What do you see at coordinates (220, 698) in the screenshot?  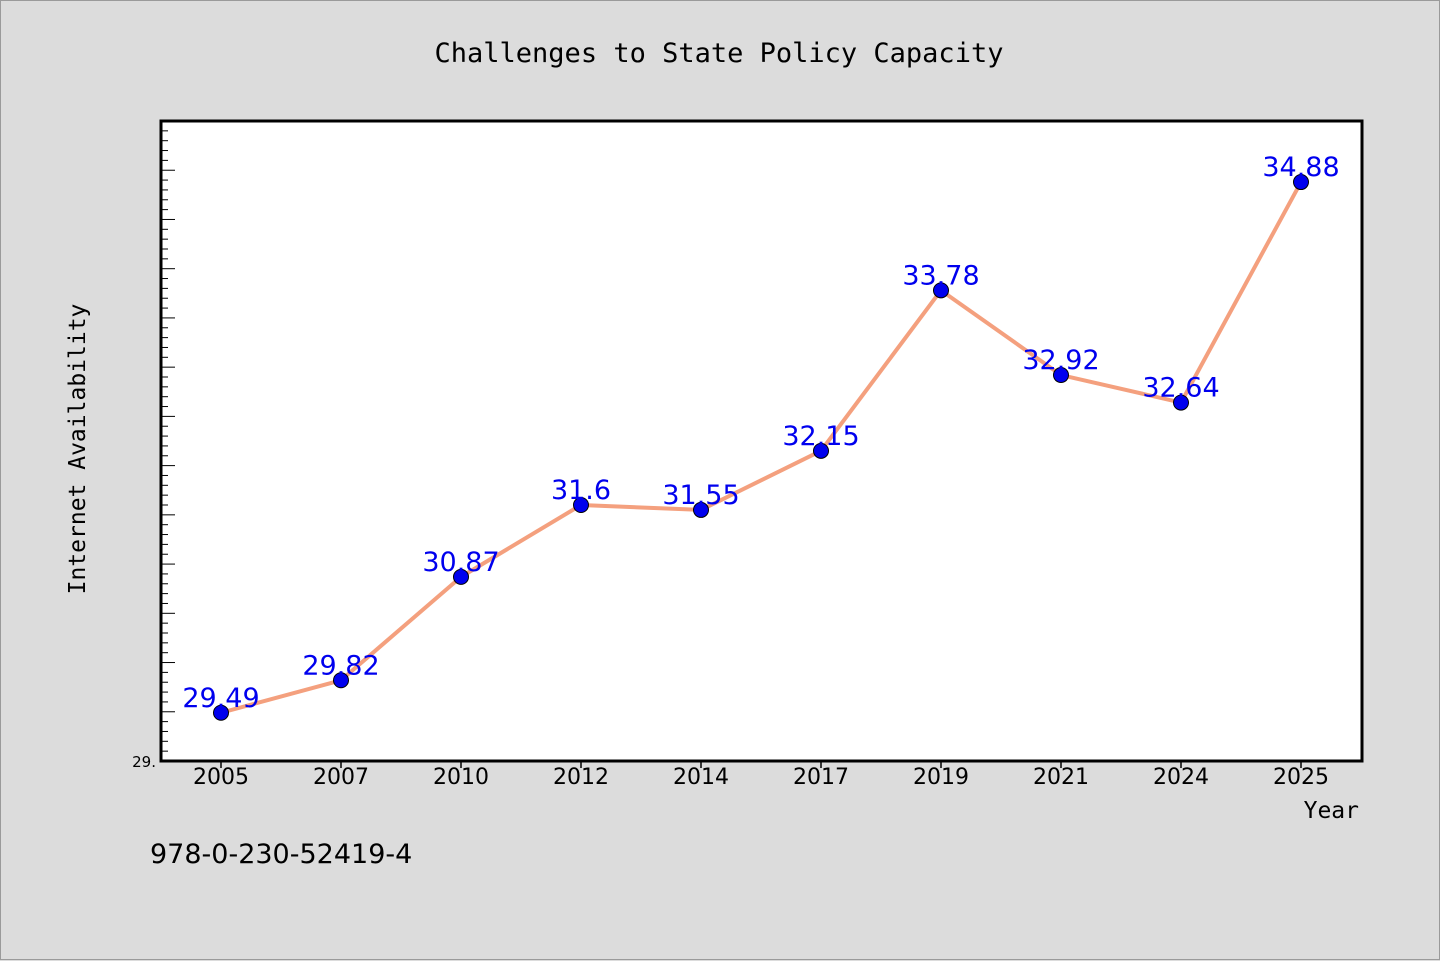 I see `data-label: 29.49` at bounding box center [220, 698].